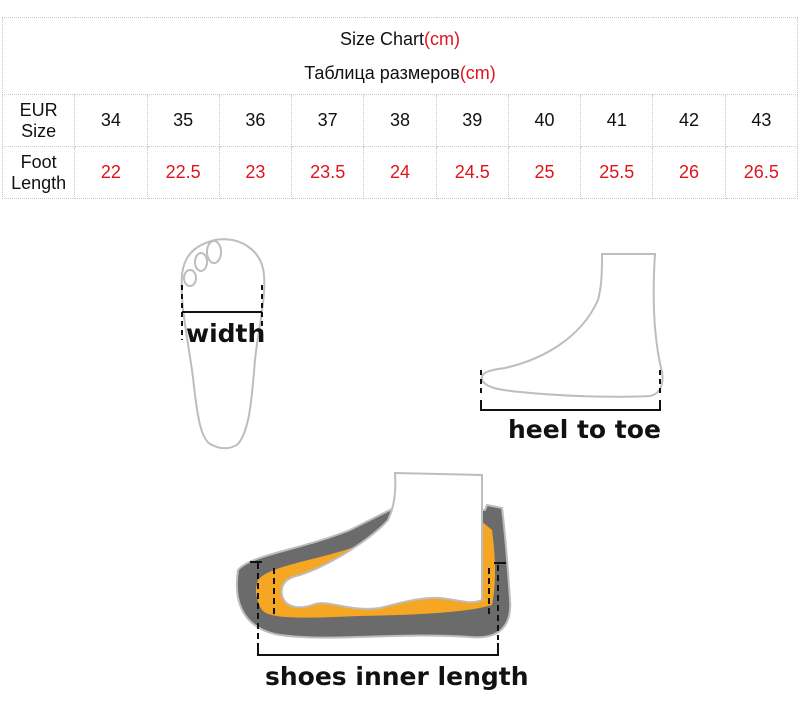 The height and width of the screenshot is (718, 800). Describe the element at coordinates (442, 39) in the screenshot. I see `title-unit: (cm)` at that location.